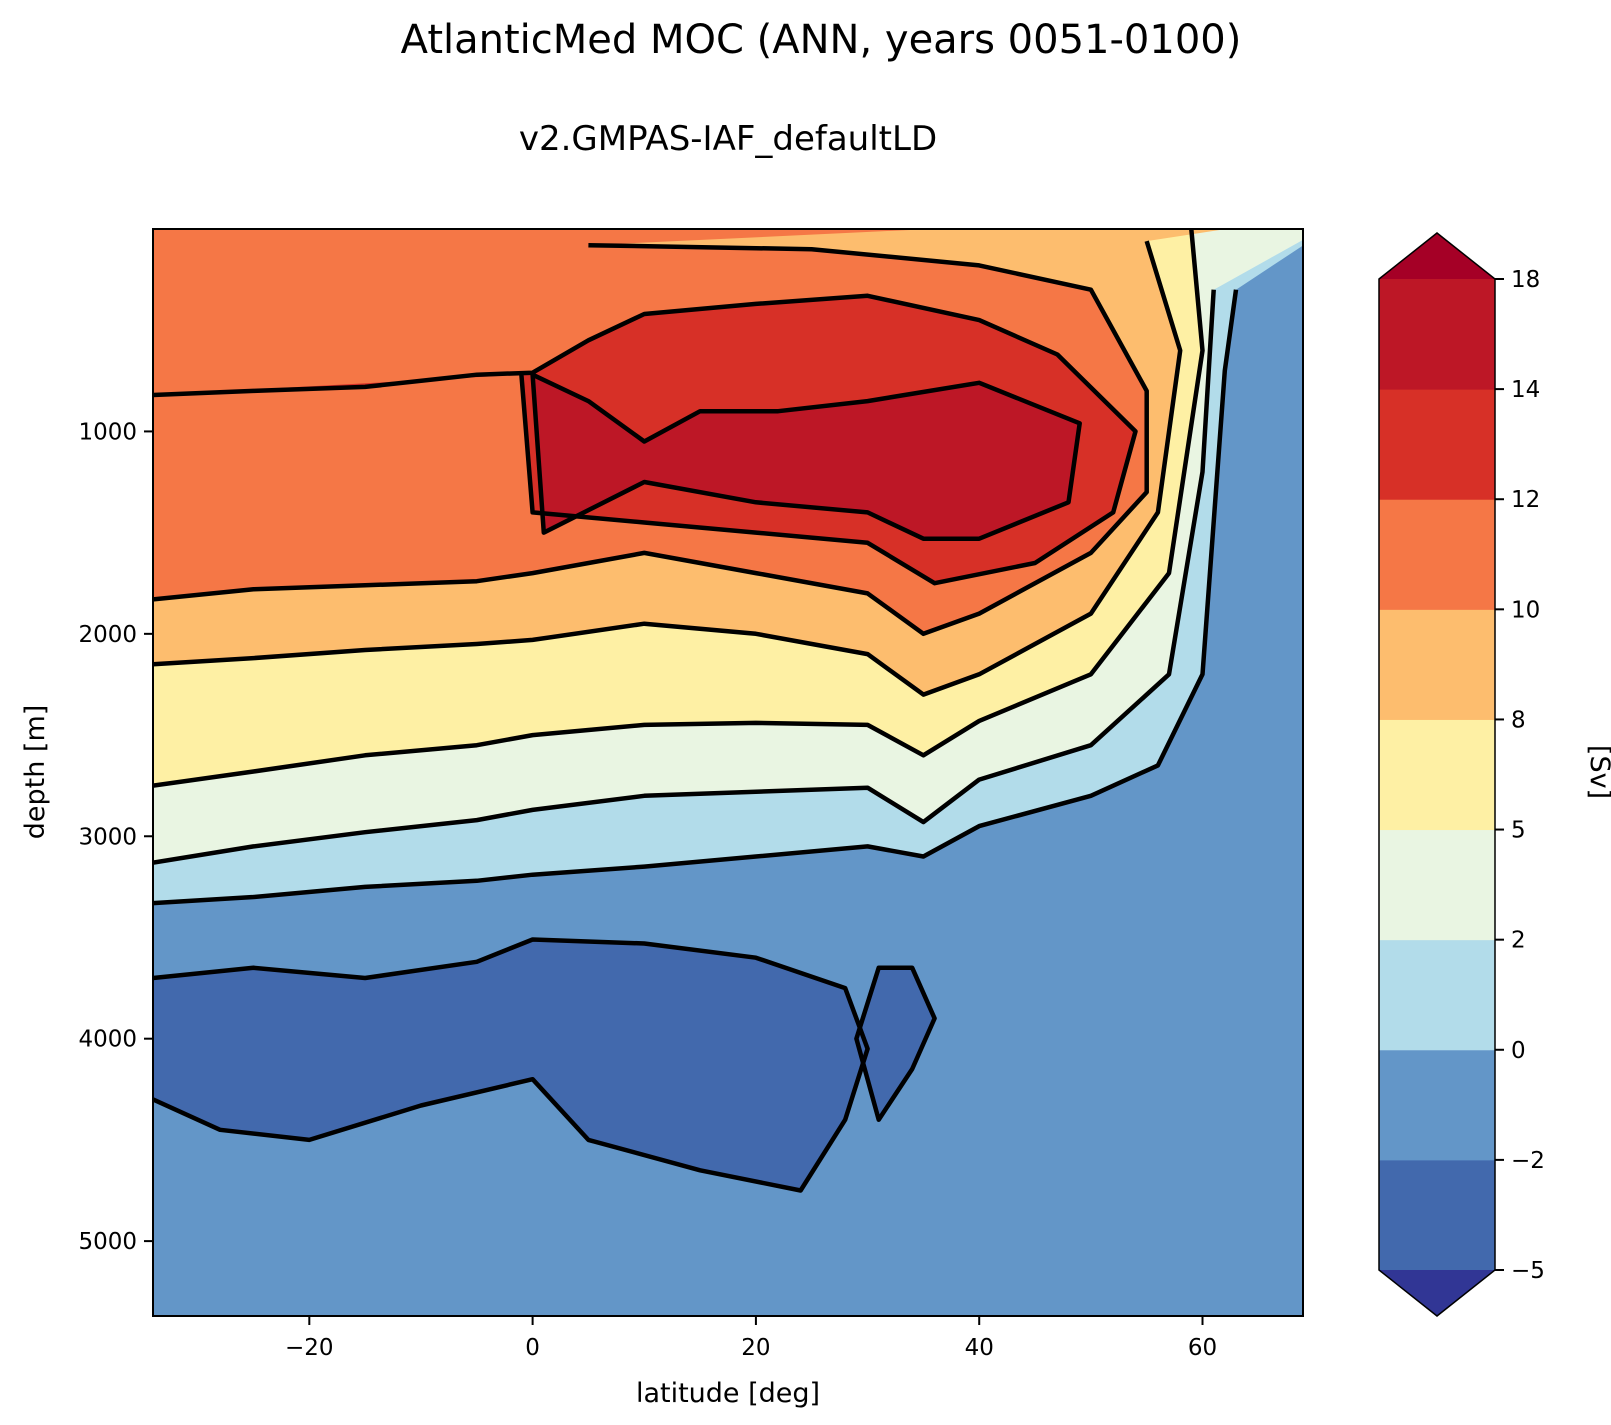 Image resolution: width=1611 pixels, height=1425 pixels. What do you see at coordinates (1518, 720) in the screenshot?
I see `colorbar-tick-label: 8` at bounding box center [1518, 720].